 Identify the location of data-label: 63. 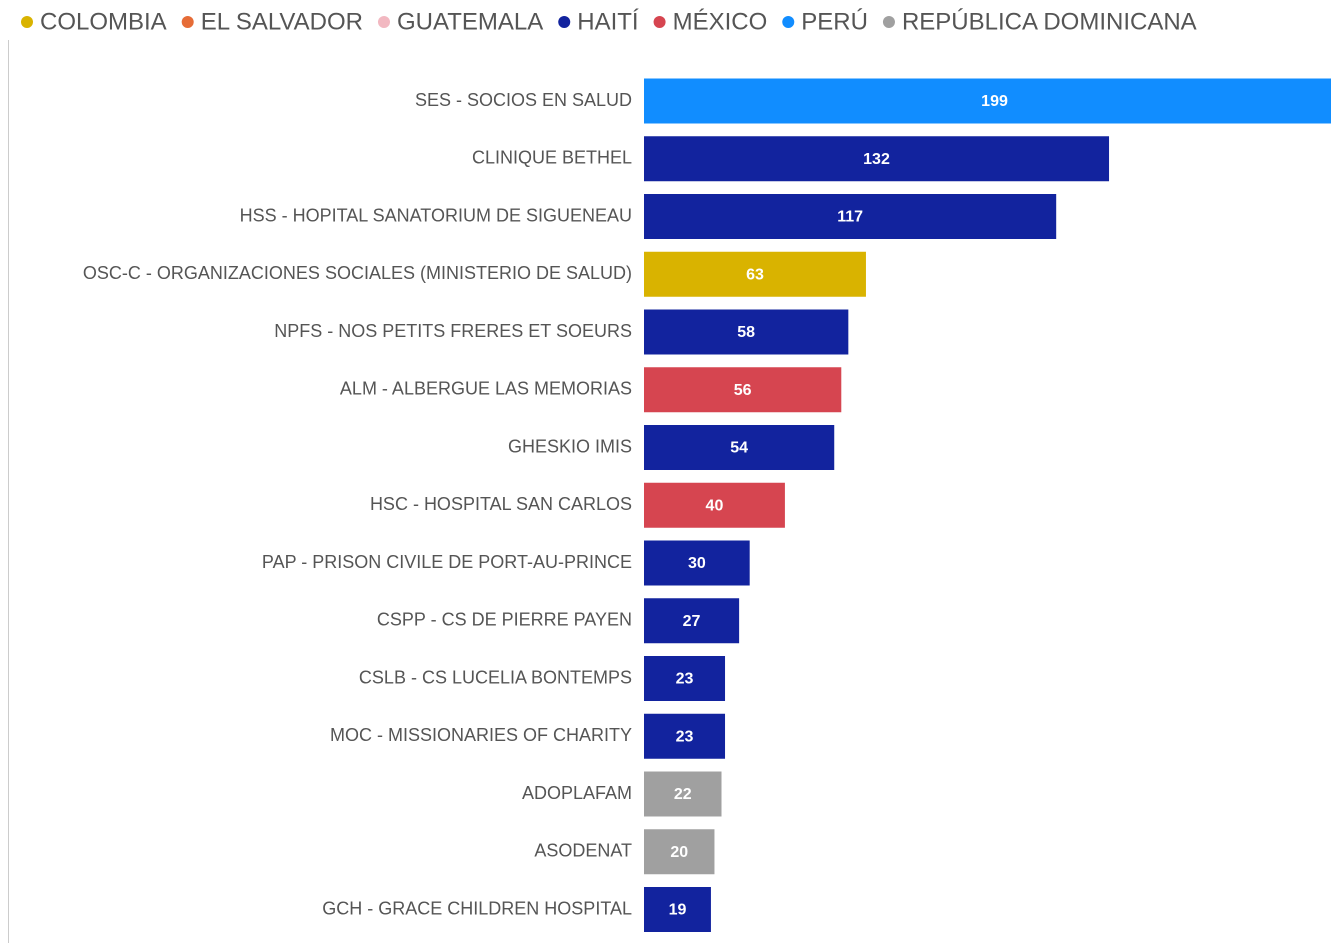
(755, 274).